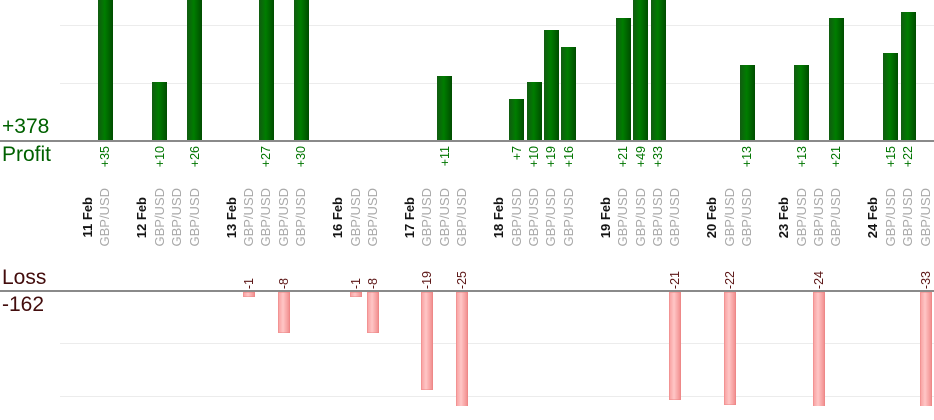 This screenshot has height=420, width=934. I want to click on loss-value-label: -21, so click(675, 279).